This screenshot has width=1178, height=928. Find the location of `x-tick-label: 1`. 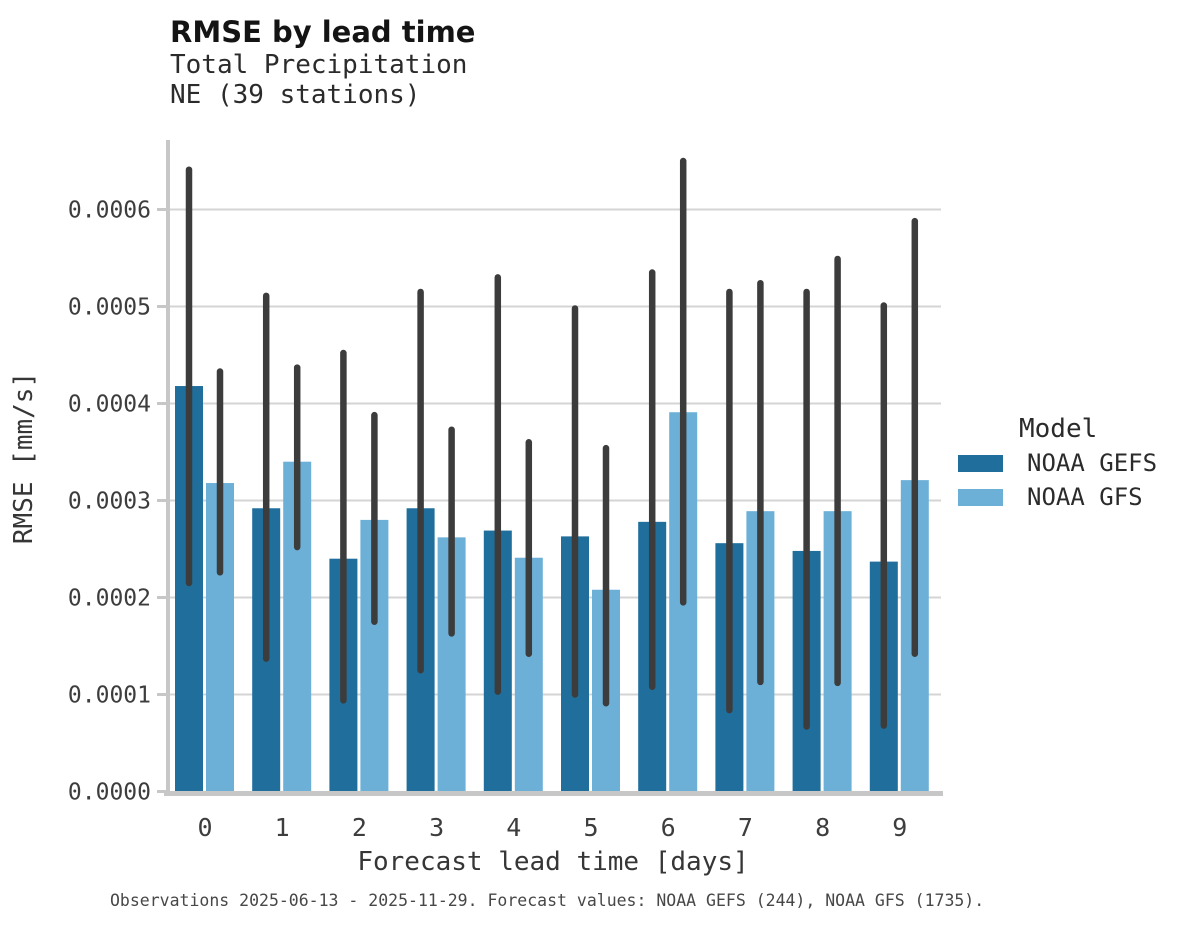

x-tick-label: 1 is located at coordinates (282, 827).